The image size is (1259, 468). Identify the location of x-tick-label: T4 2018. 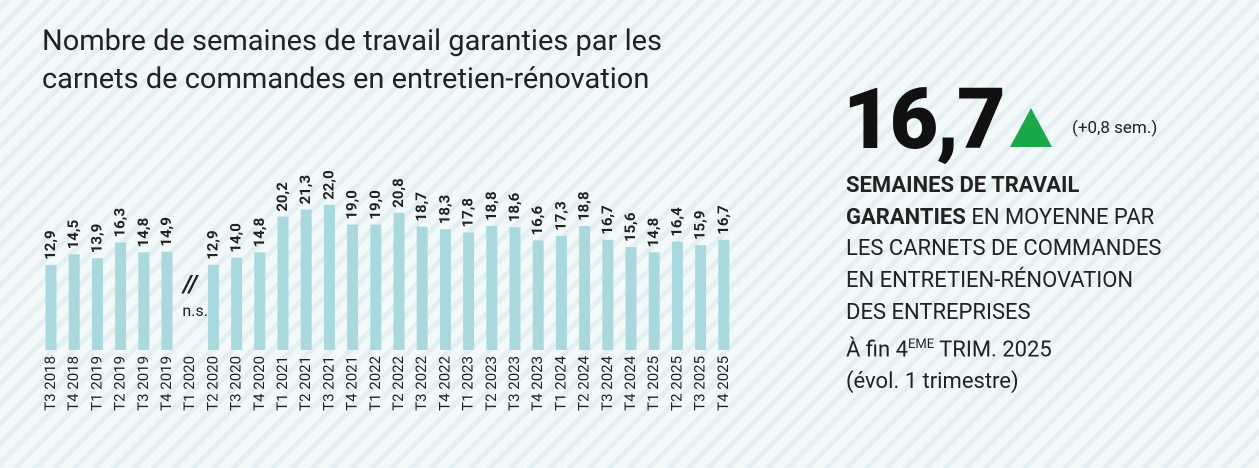
(73, 383).